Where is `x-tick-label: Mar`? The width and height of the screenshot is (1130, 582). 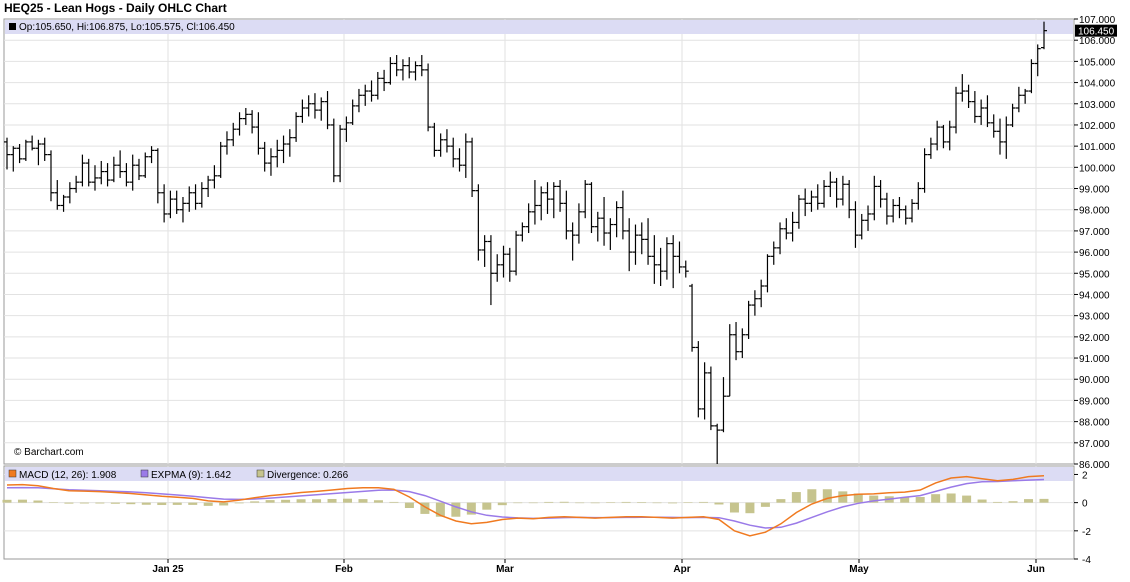
x-tick-label: Mar is located at coordinates (505, 569).